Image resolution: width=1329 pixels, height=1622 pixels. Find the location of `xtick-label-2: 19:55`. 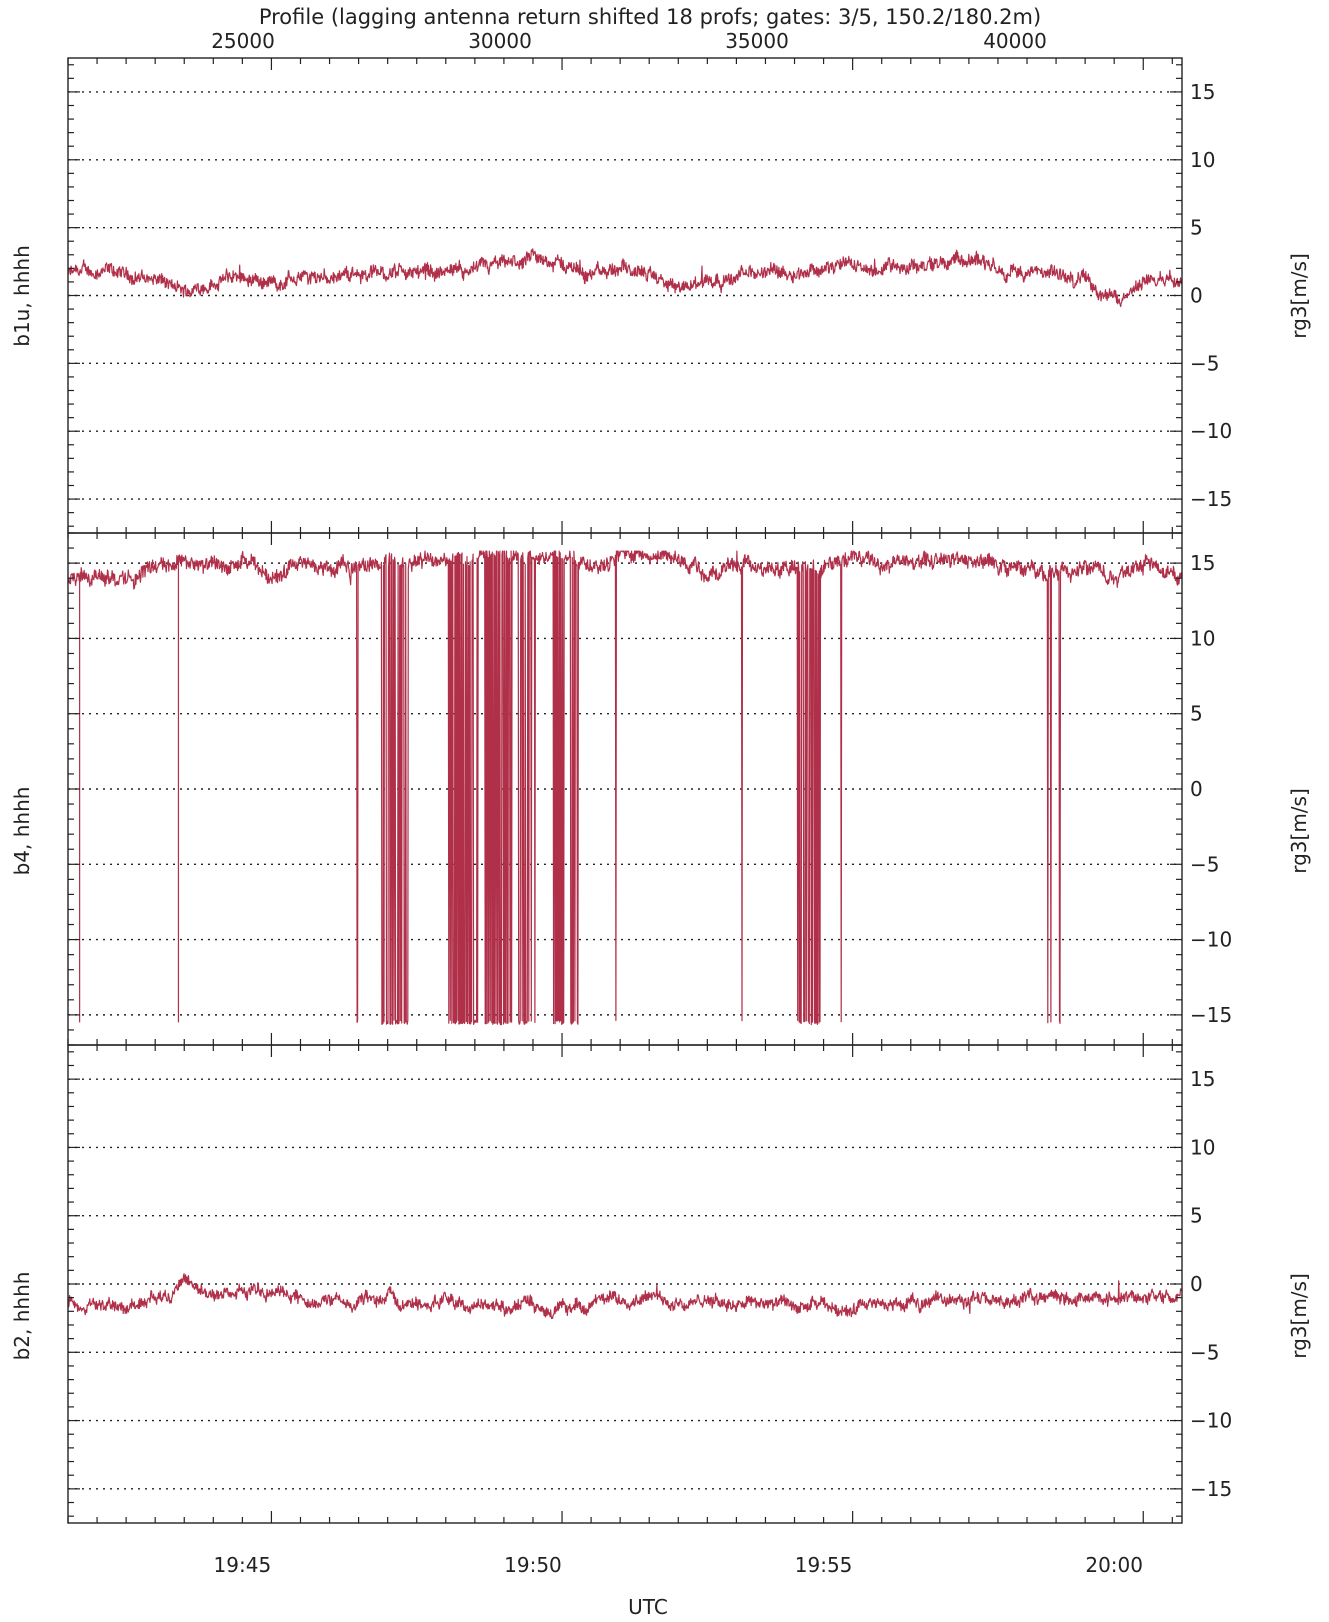

xtick-label-2: 19:55 is located at coordinates (824, 1565).